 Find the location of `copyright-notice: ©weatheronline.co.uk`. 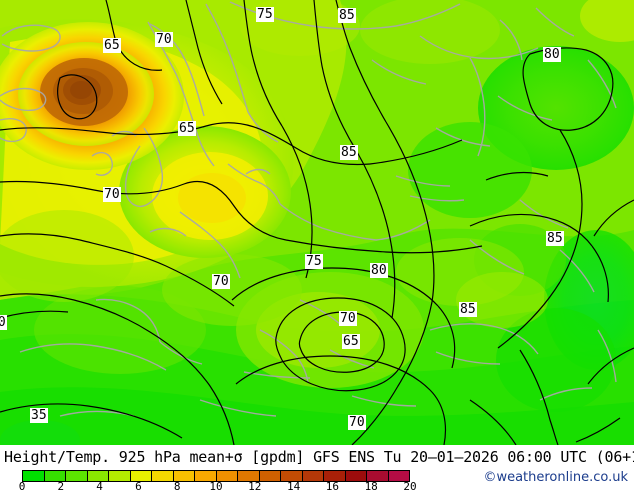

copyright-notice: ©weatheronline.co.uk is located at coordinates (555, 477).